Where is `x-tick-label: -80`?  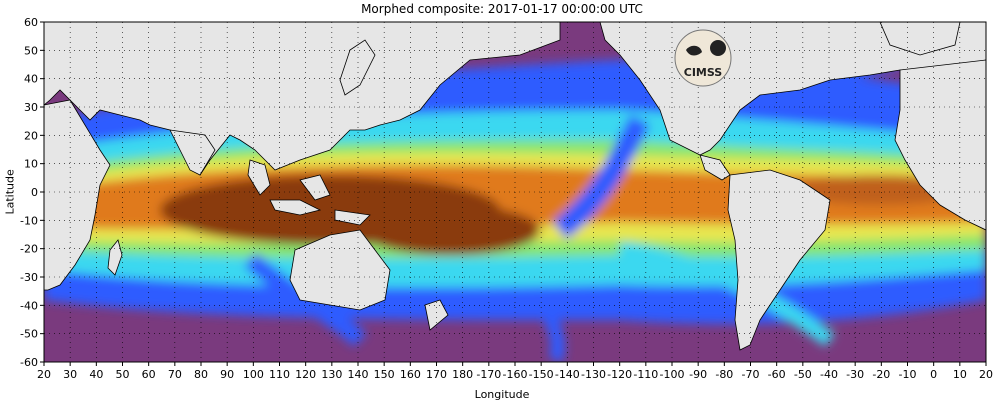
x-tick-label: -80 is located at coordinates (724, 374).